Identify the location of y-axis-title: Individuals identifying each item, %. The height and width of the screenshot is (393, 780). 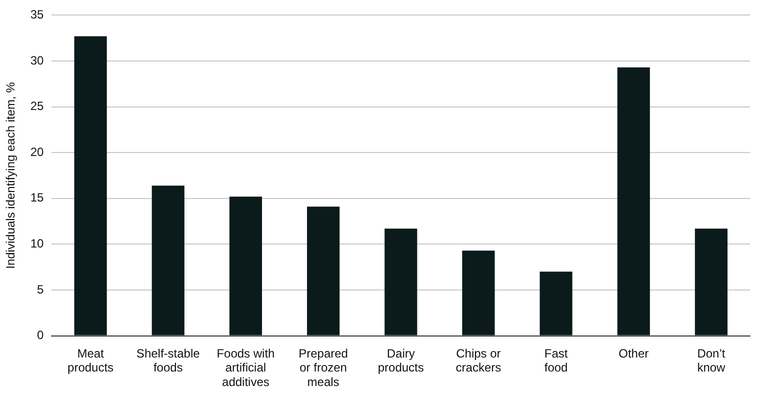
(11, 175).